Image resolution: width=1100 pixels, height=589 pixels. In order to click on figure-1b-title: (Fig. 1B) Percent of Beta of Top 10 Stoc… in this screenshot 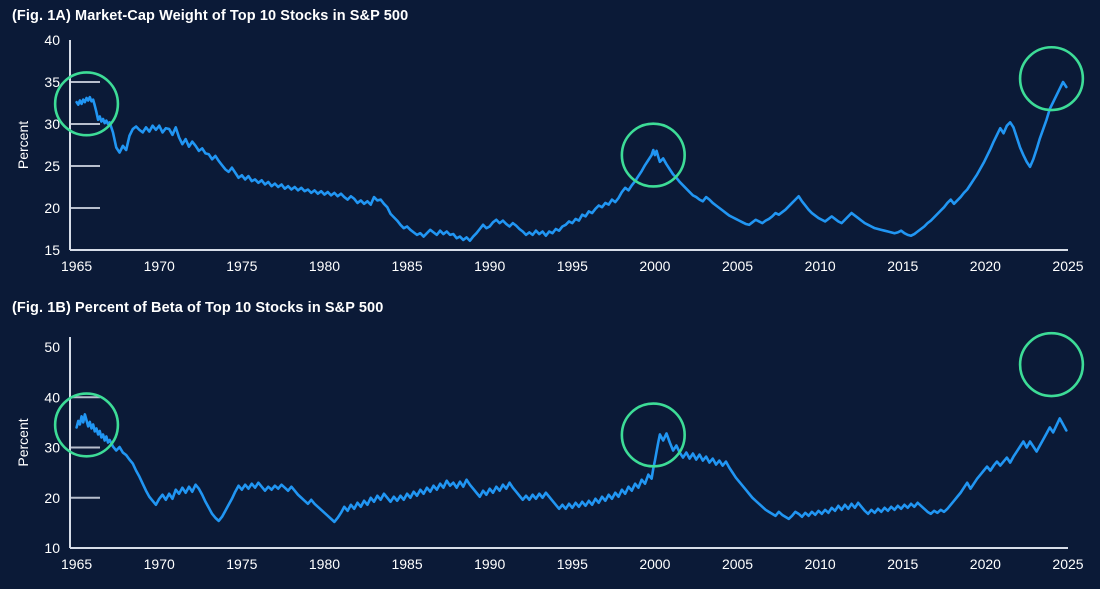, I will do `click(198, 308)`.